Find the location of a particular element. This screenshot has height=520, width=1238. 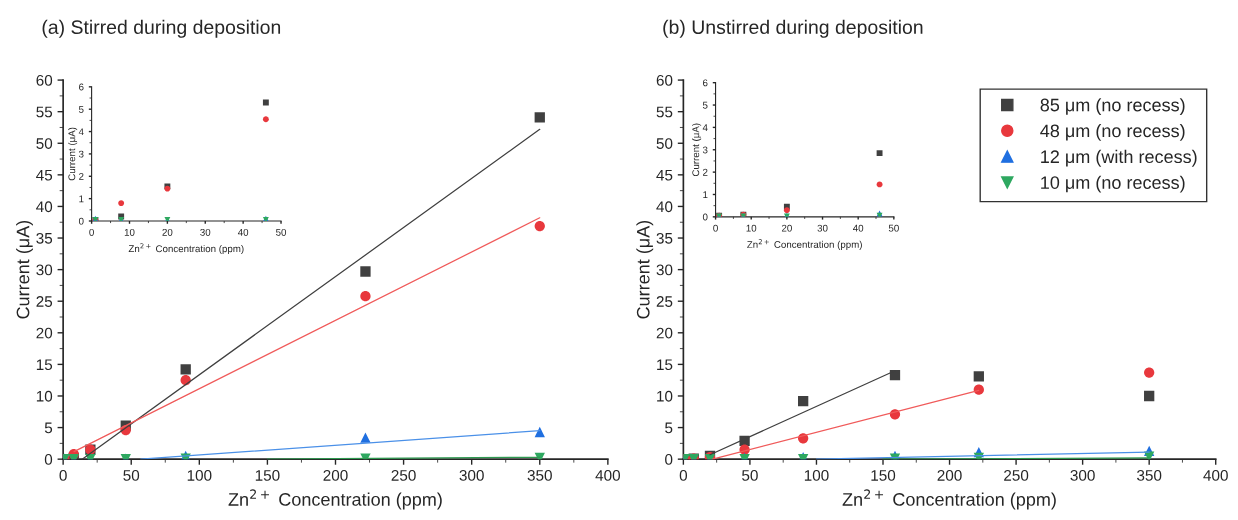

legend-label: 12 μm (with recess) is located at coordinates (1119, 158).